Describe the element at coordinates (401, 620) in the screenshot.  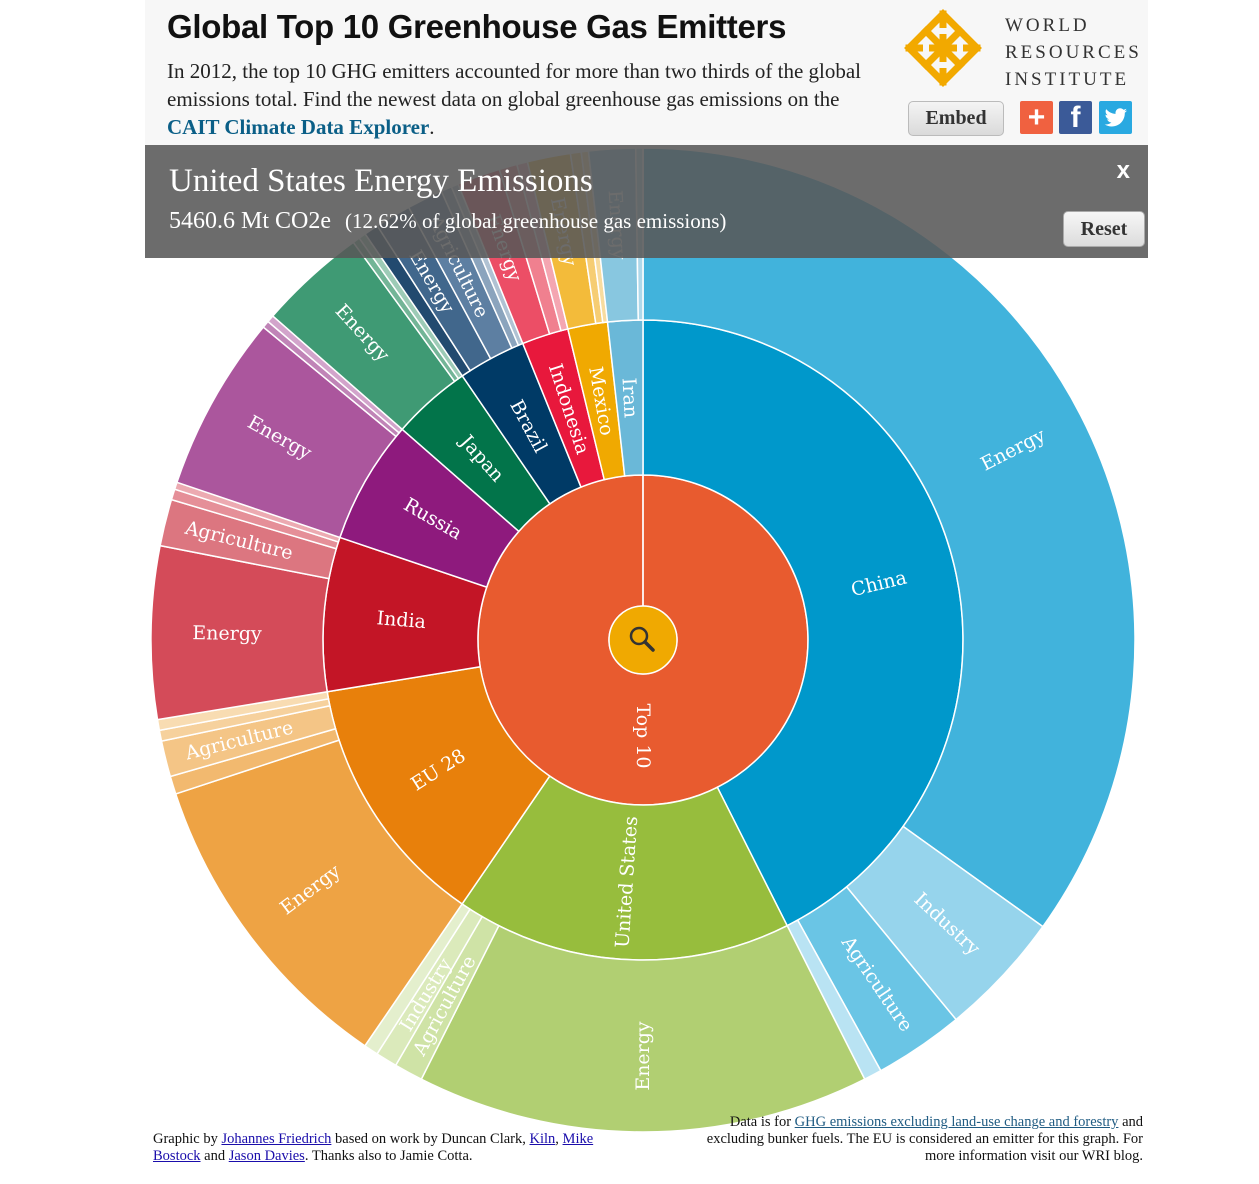
I see `country-label-india: India` at that location.